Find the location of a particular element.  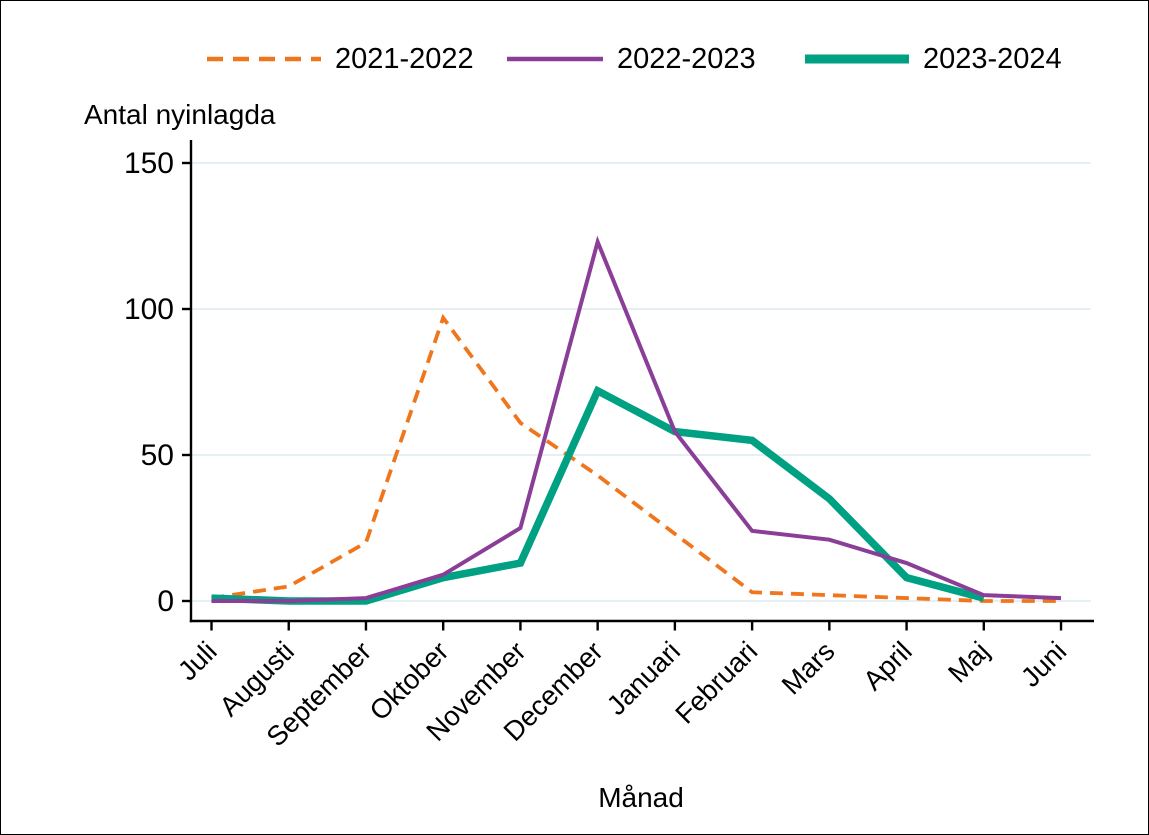

y-tick-label: 50 is located at coordinates (157, 455).